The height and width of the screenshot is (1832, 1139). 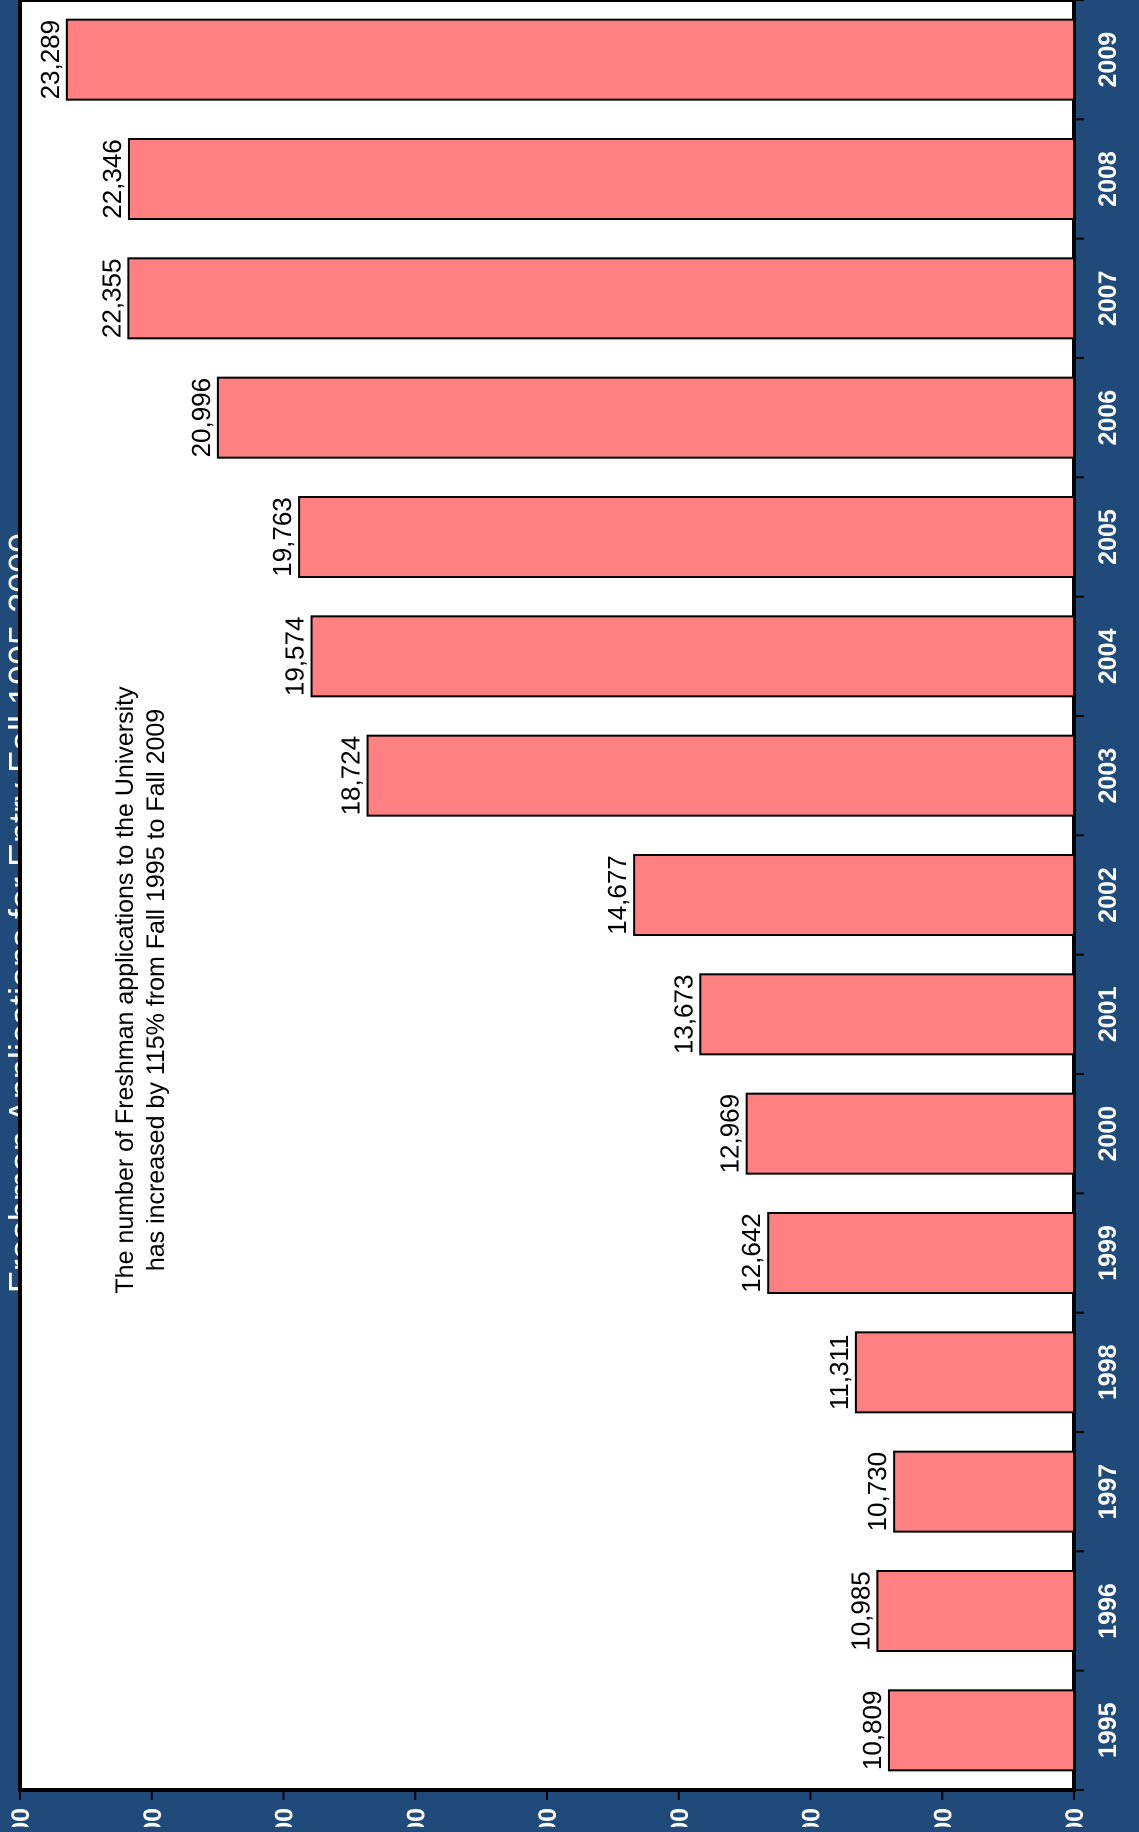 What do you see at coordinates (646, 417) in the screenshot?
I see `bar-2006` at bounding box center [646, 417].